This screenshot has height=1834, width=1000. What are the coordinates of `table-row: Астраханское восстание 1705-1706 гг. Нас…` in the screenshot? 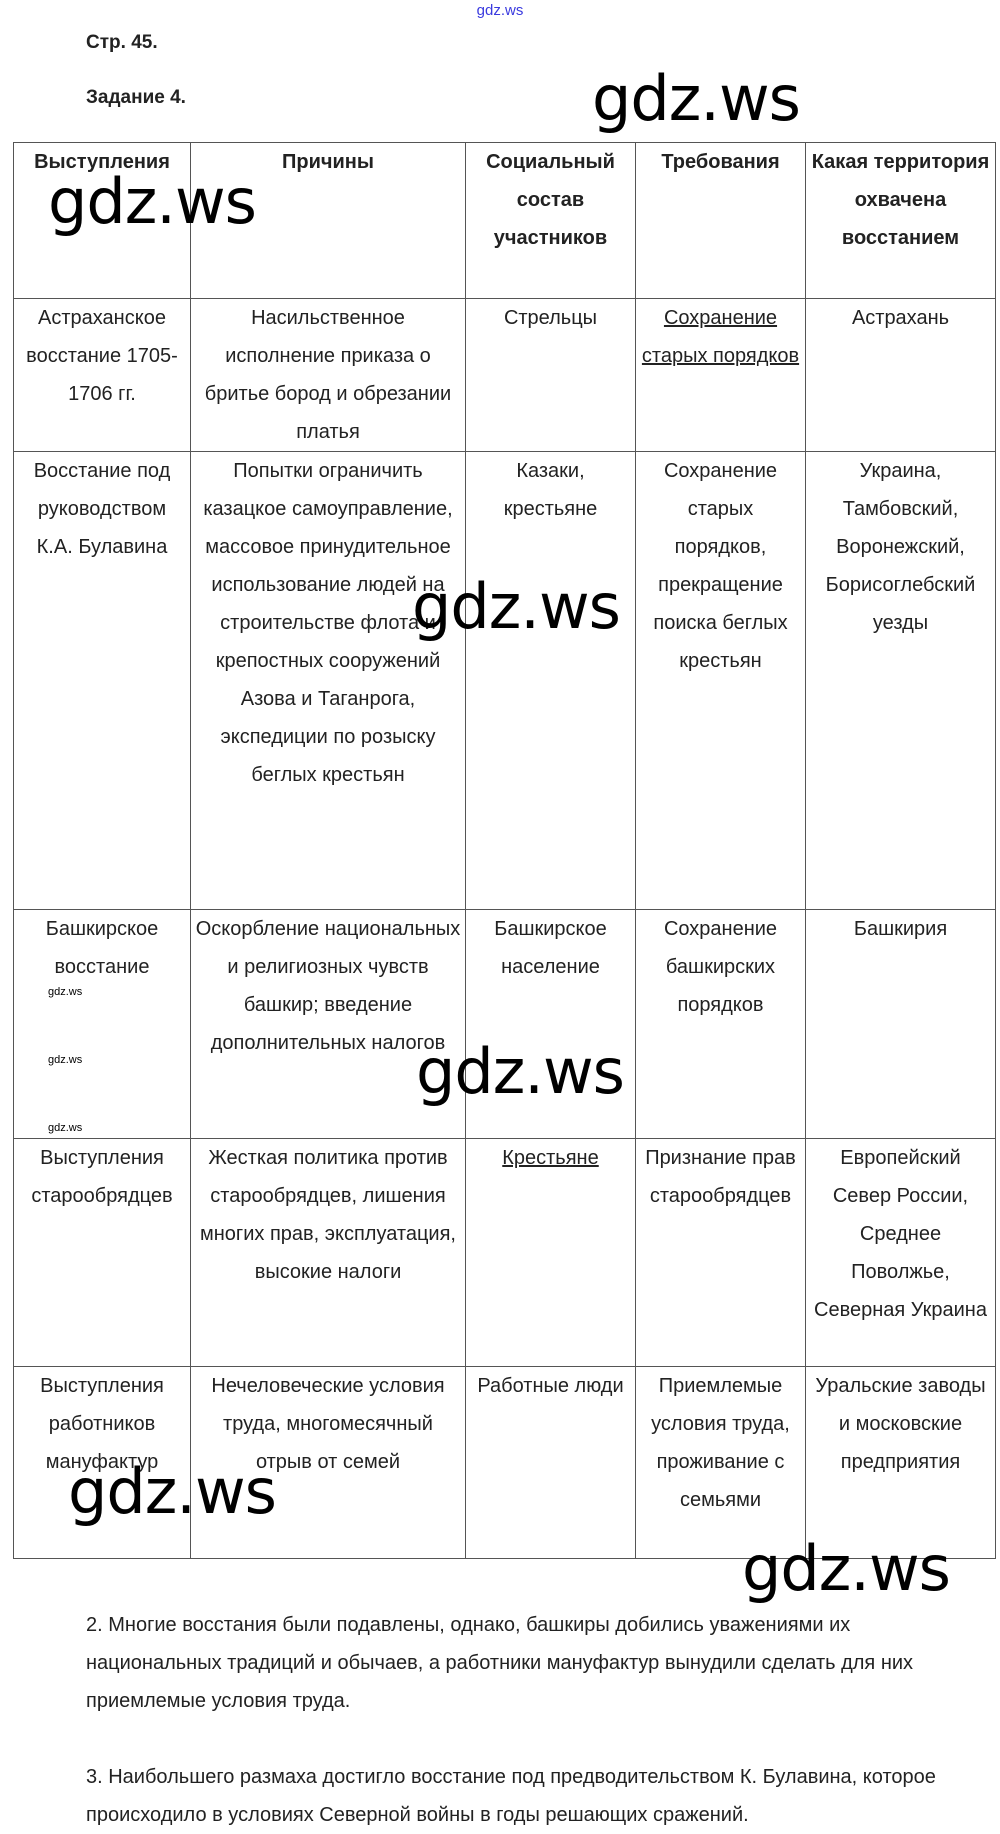 It's located at (504, 375).